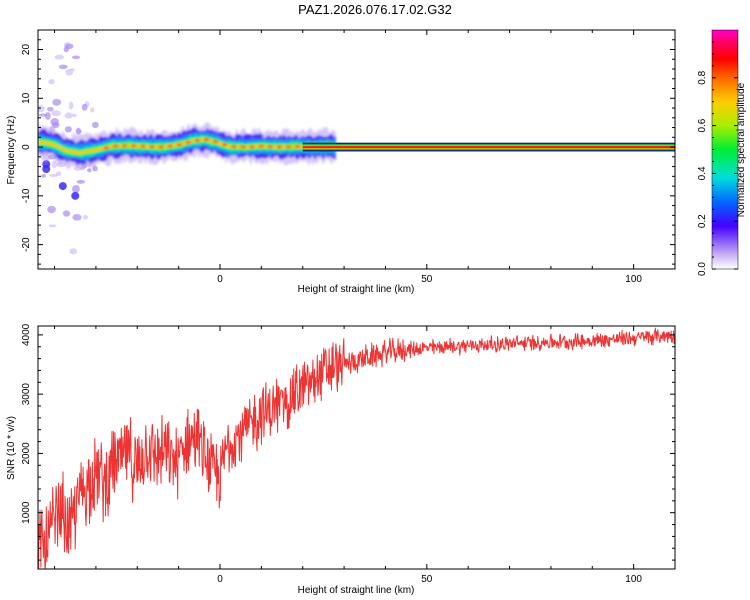 The width and height of the screenshot is (750, 600). What do you see at coordinates (26, 147) in the screenshot?
I see `spectrogram-y-tick-label: 0` at bounding box center [26, 147].